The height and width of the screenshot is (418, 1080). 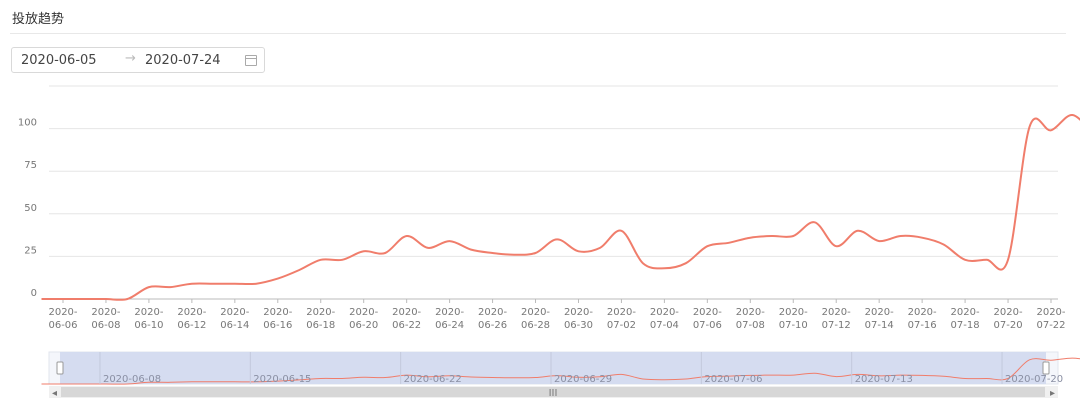 What do you see at coordinates (965, 319) in the screenshot?
I see `x-tick-label: 2020-07-18` at bounding box center [965, 319].